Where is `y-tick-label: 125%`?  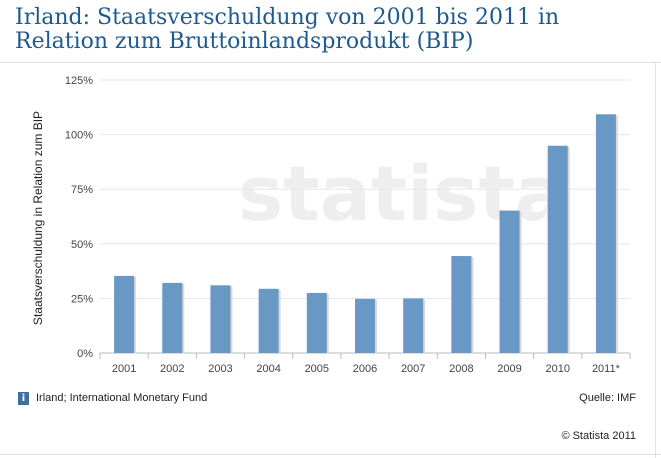 y-tick-label: 125% is located at coordinates (79, 81).